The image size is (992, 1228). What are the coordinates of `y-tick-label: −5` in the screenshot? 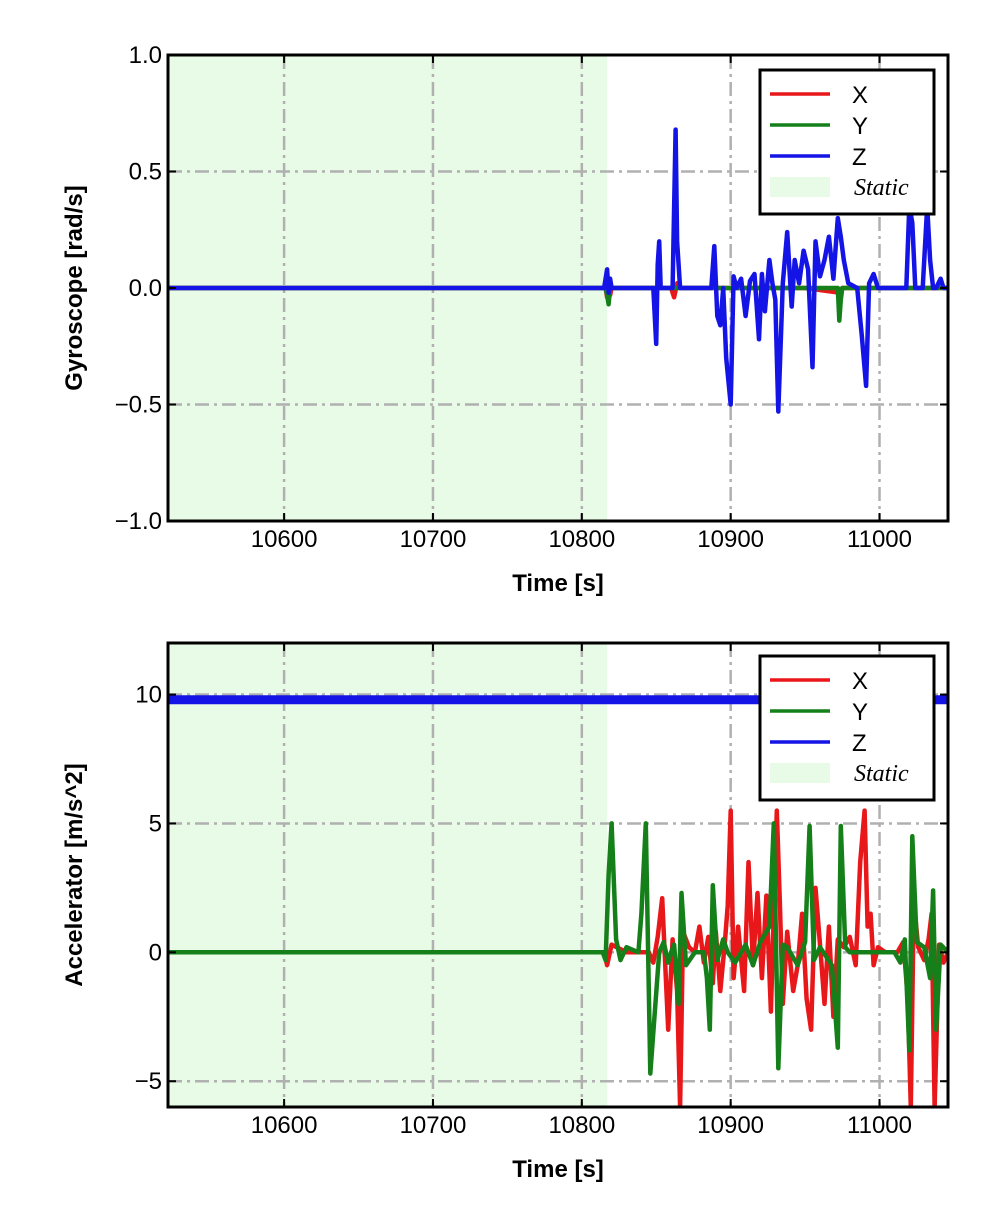 It's located at (148, 1081).